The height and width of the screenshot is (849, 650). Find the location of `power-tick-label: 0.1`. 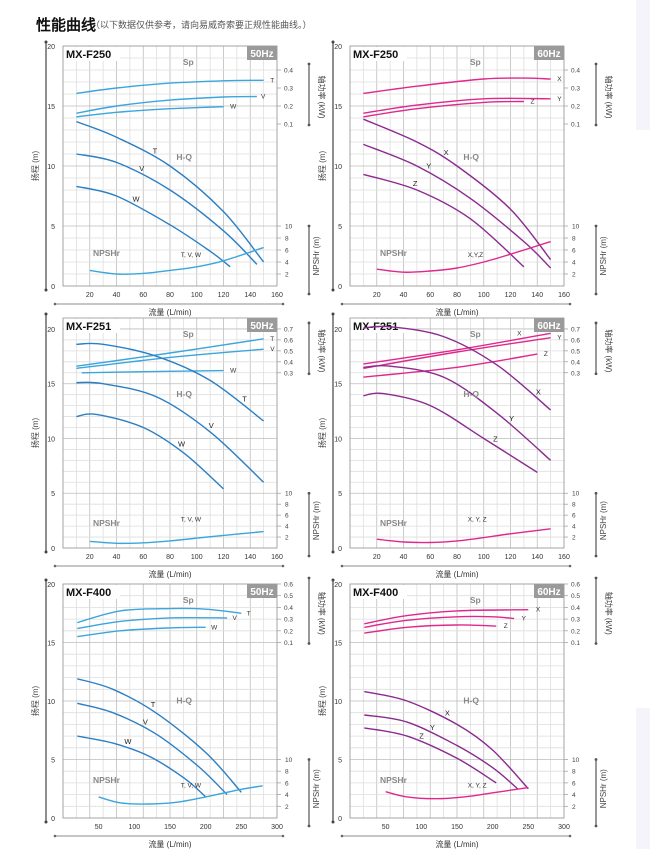

power-tick-label: 0.1 is located at coordinates (288, 125).